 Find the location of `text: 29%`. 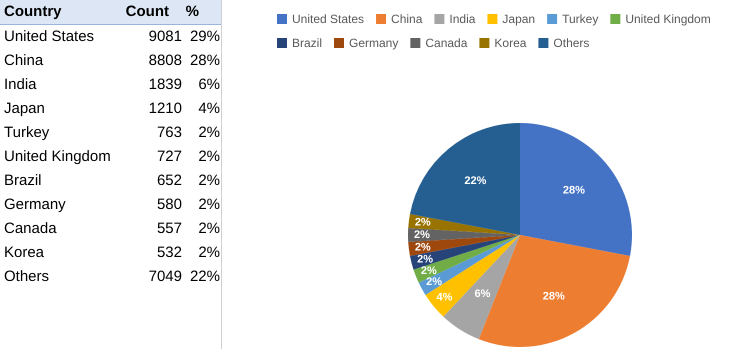

text: 29% is located at coordinates (204, 37).